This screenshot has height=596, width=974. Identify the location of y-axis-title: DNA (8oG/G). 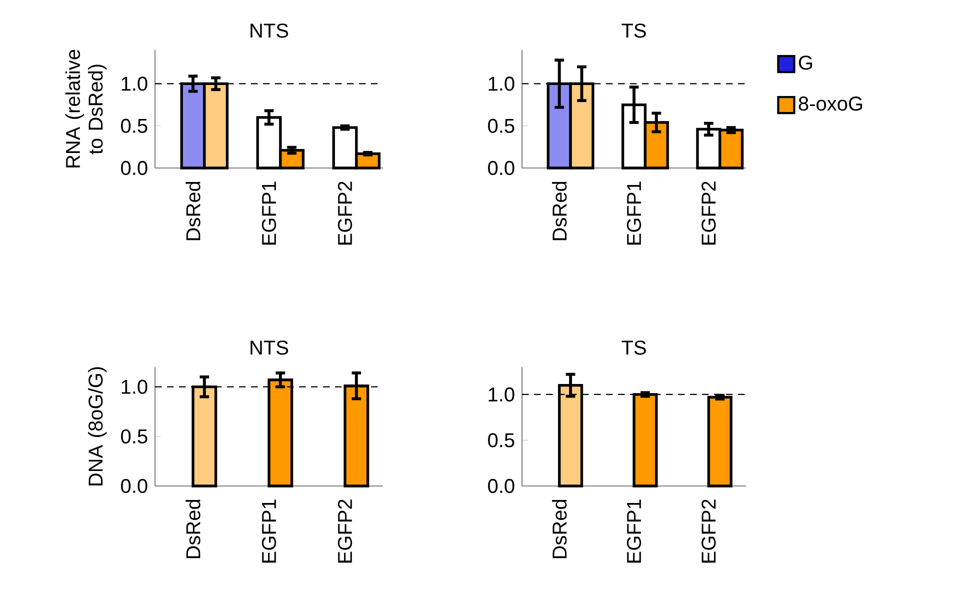
(97, 426).